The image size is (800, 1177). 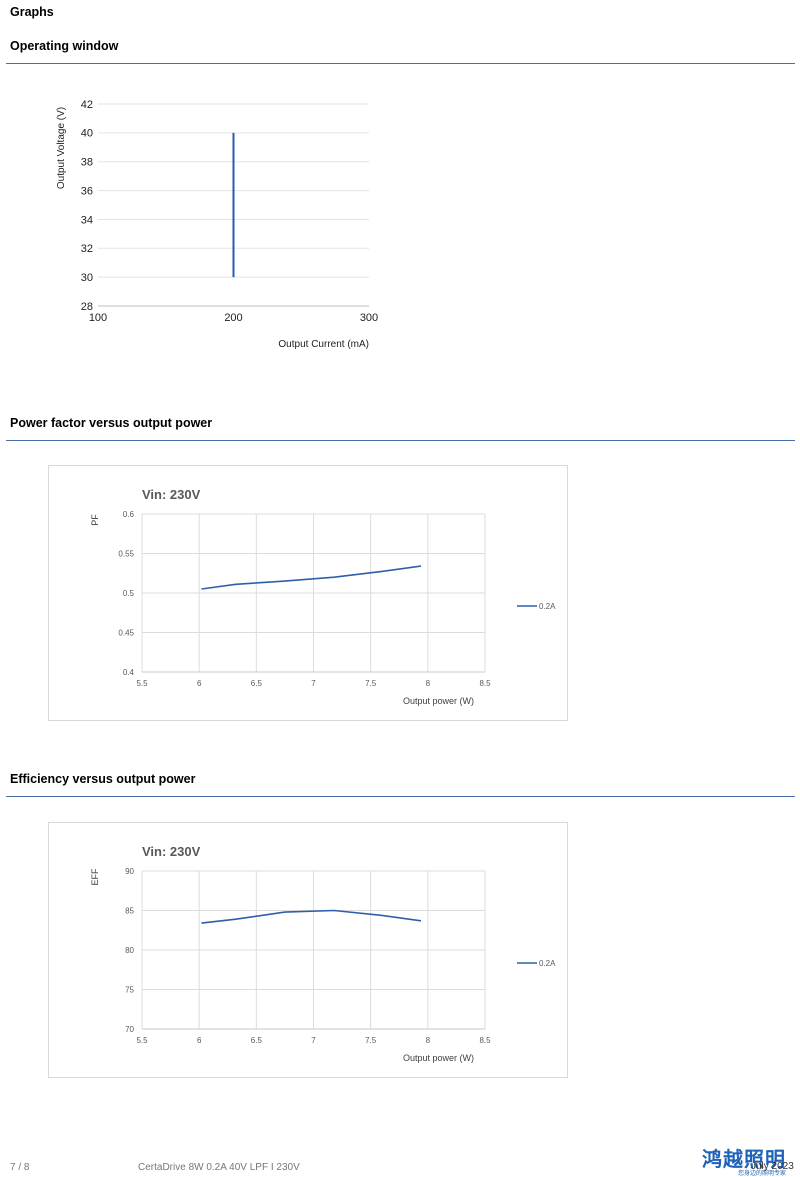 What do you see at coordinates (87, 134) in the screenshot?
I see `y-tick-label: 40` at bounding box center [87, 134].